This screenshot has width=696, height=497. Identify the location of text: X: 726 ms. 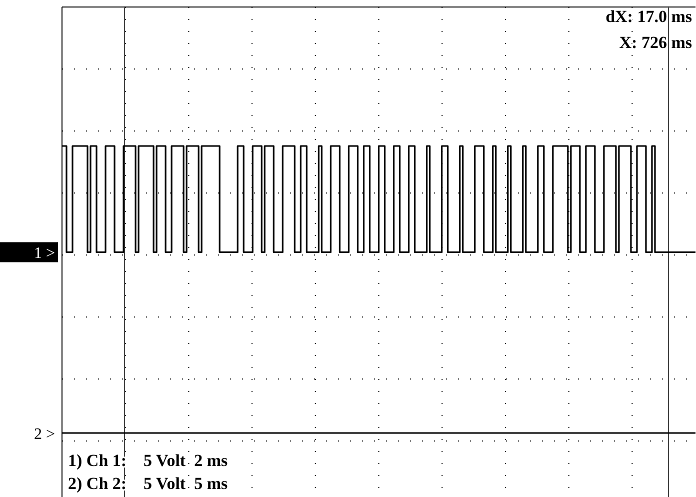
(655, 42).